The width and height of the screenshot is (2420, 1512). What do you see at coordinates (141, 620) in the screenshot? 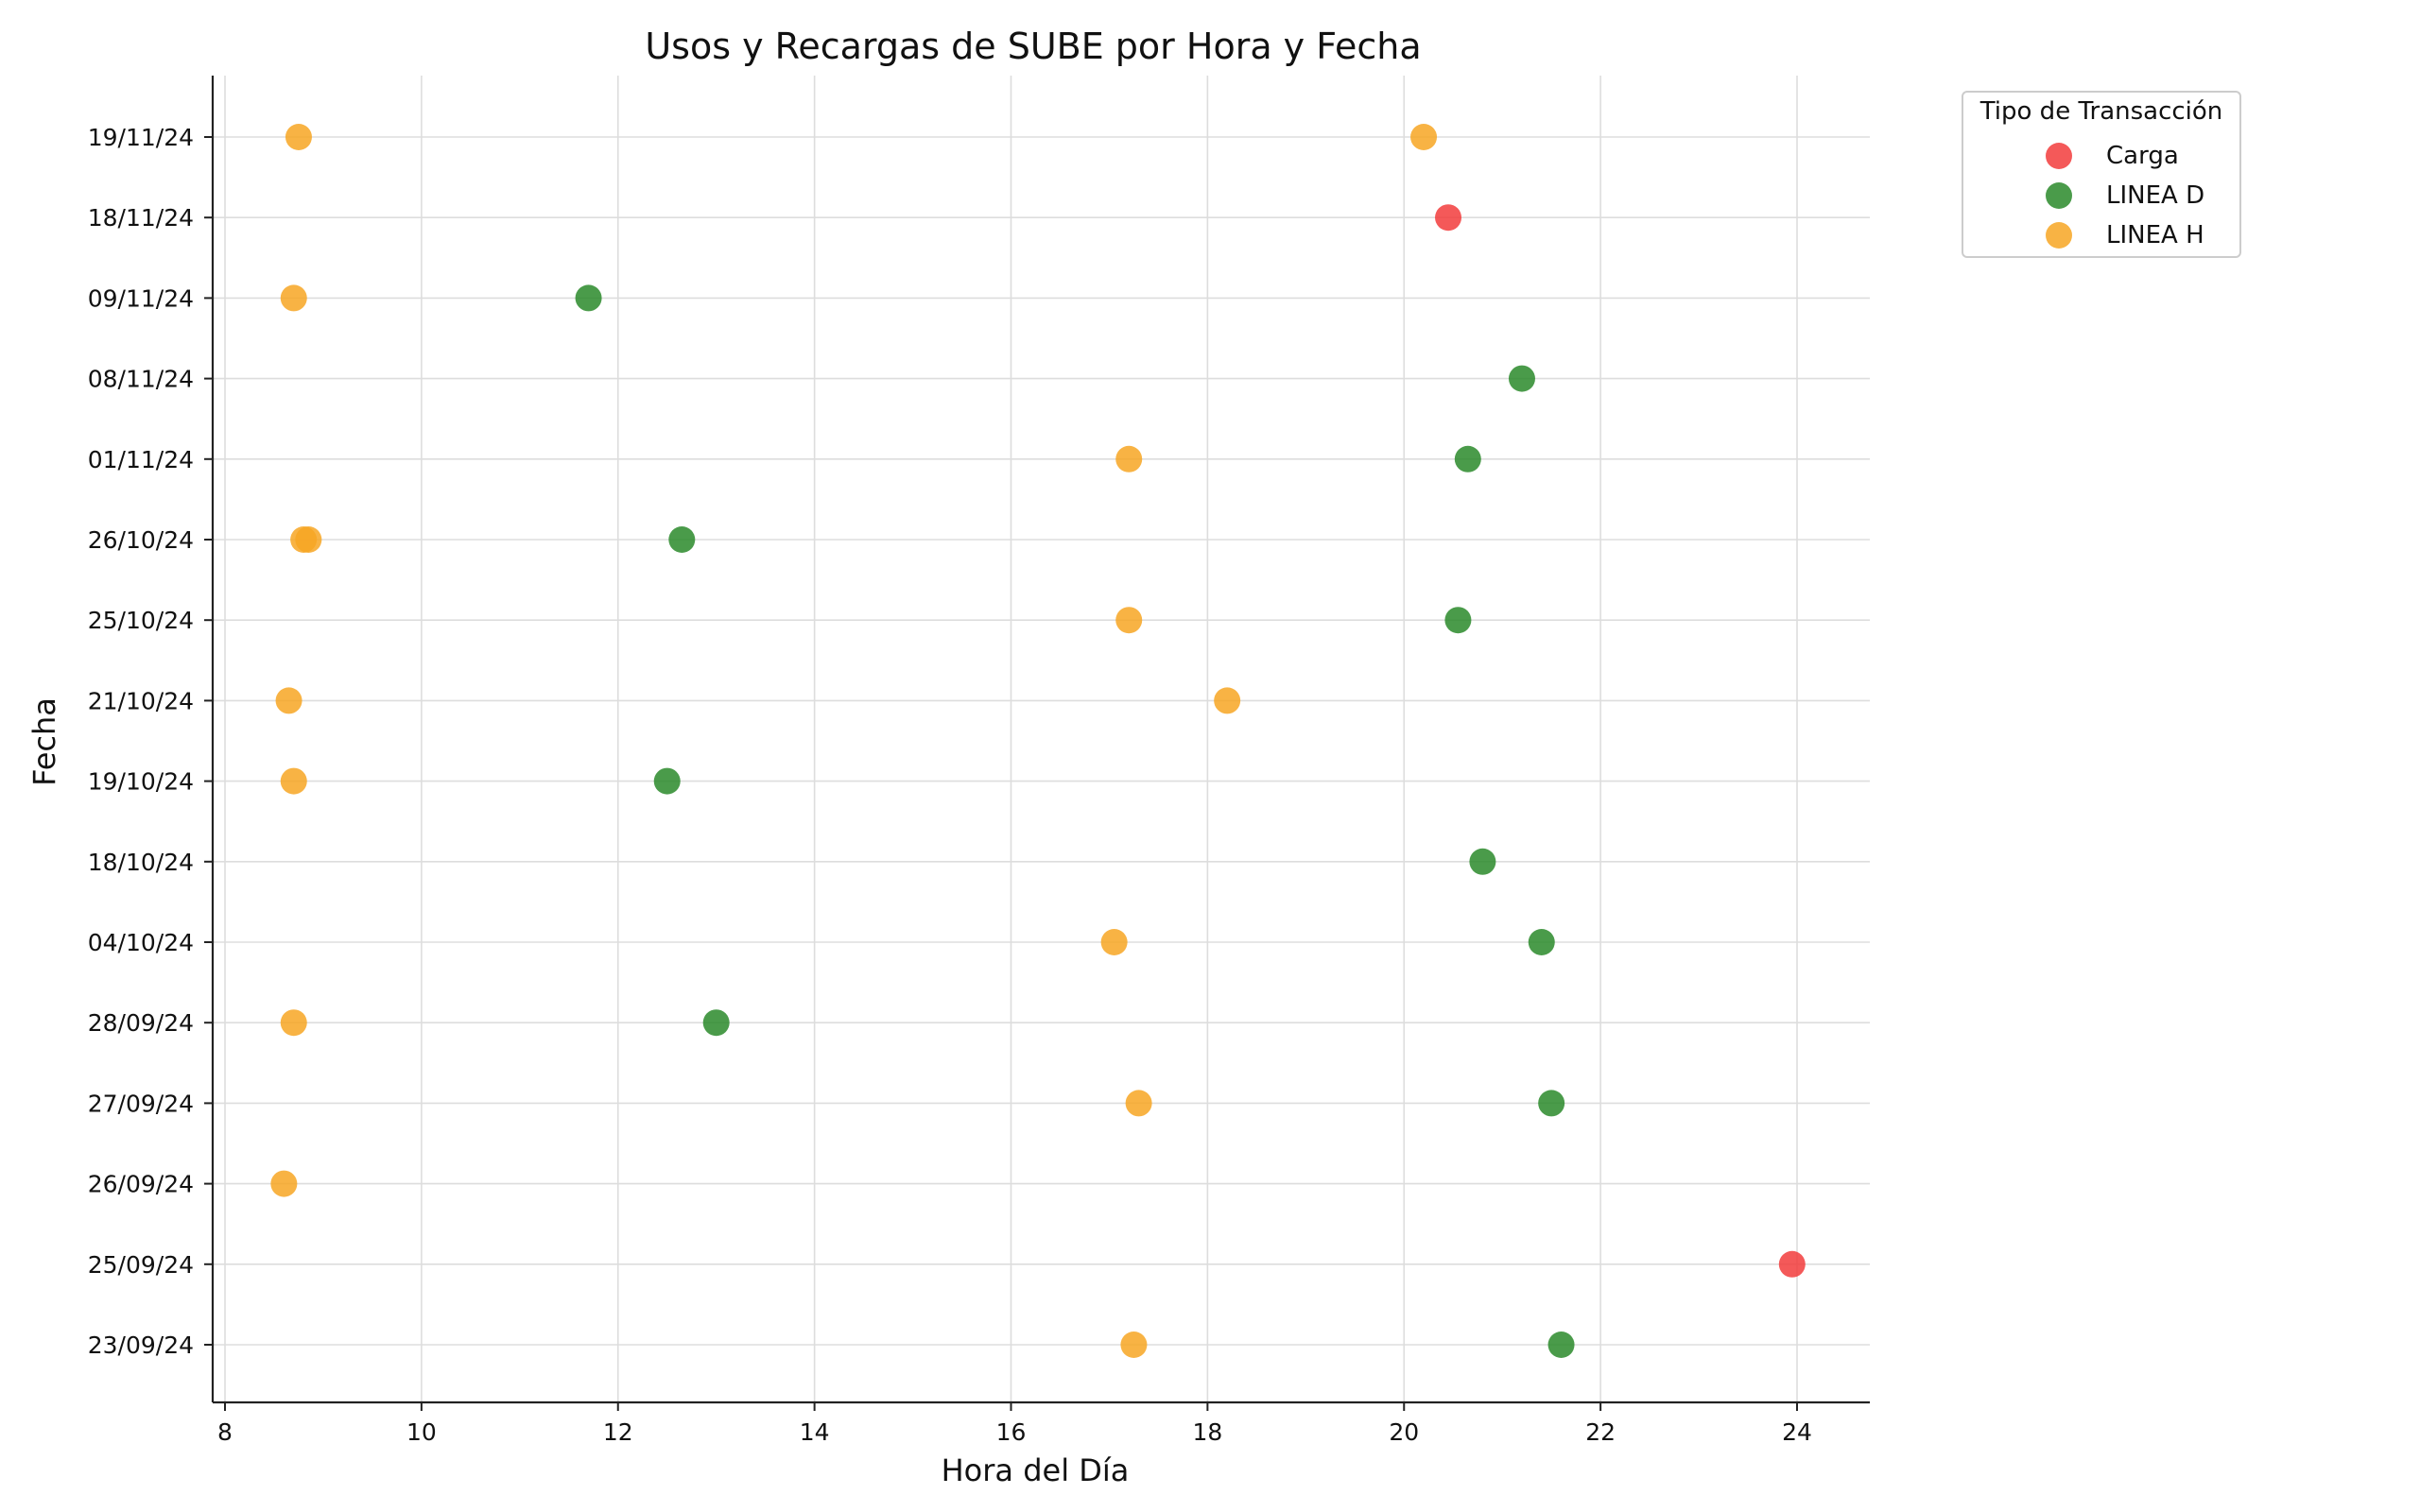
I see `y-tick-label: 25/10/24` at bounding box center [141, 620].